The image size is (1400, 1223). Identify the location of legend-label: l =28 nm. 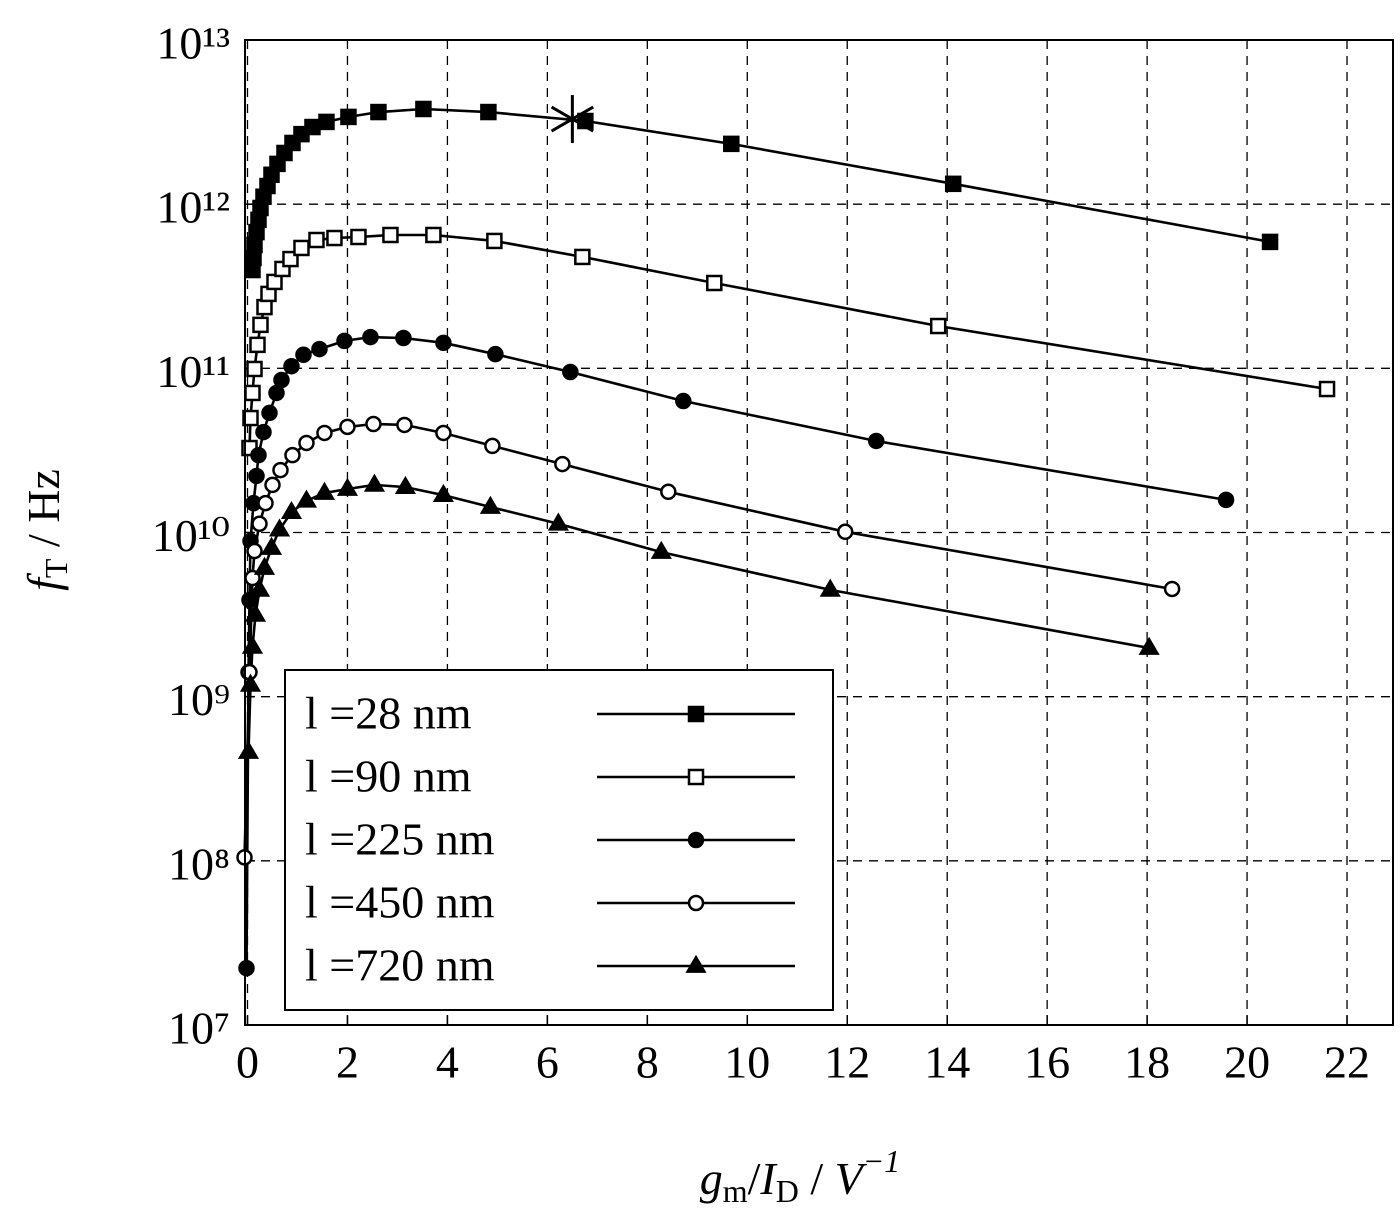
(388, 713).